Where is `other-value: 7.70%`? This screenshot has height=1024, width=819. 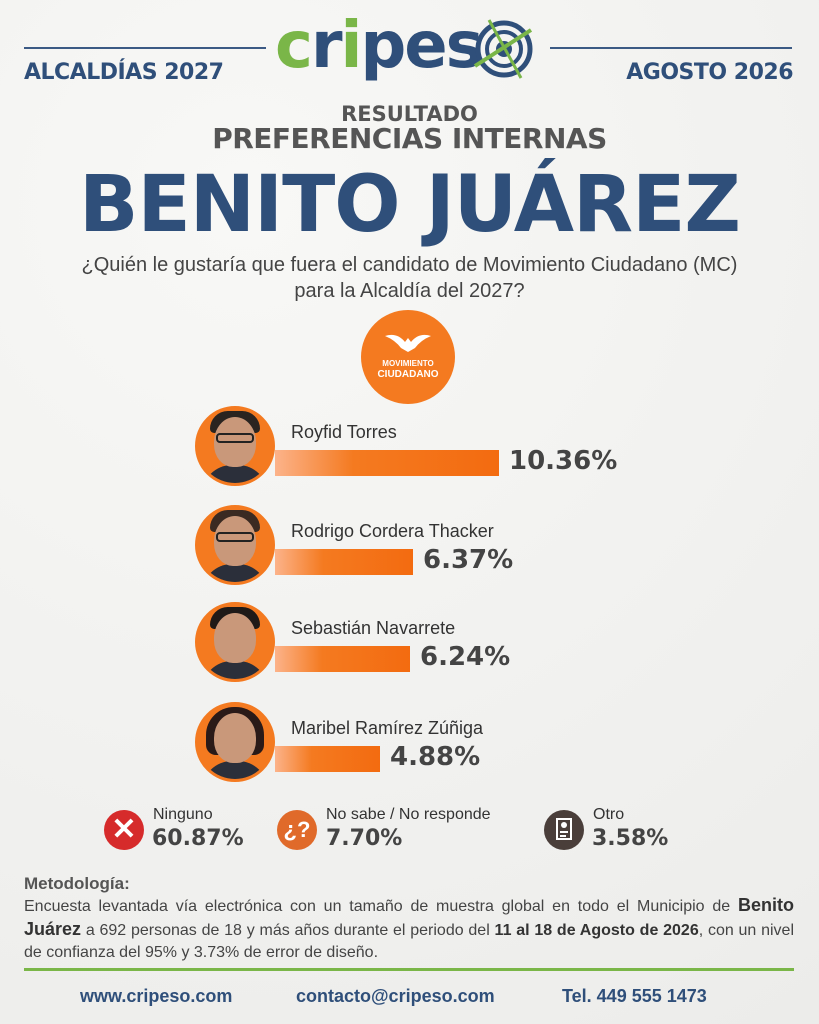
other-value: 7.70% is located at coordinates (364, 838).